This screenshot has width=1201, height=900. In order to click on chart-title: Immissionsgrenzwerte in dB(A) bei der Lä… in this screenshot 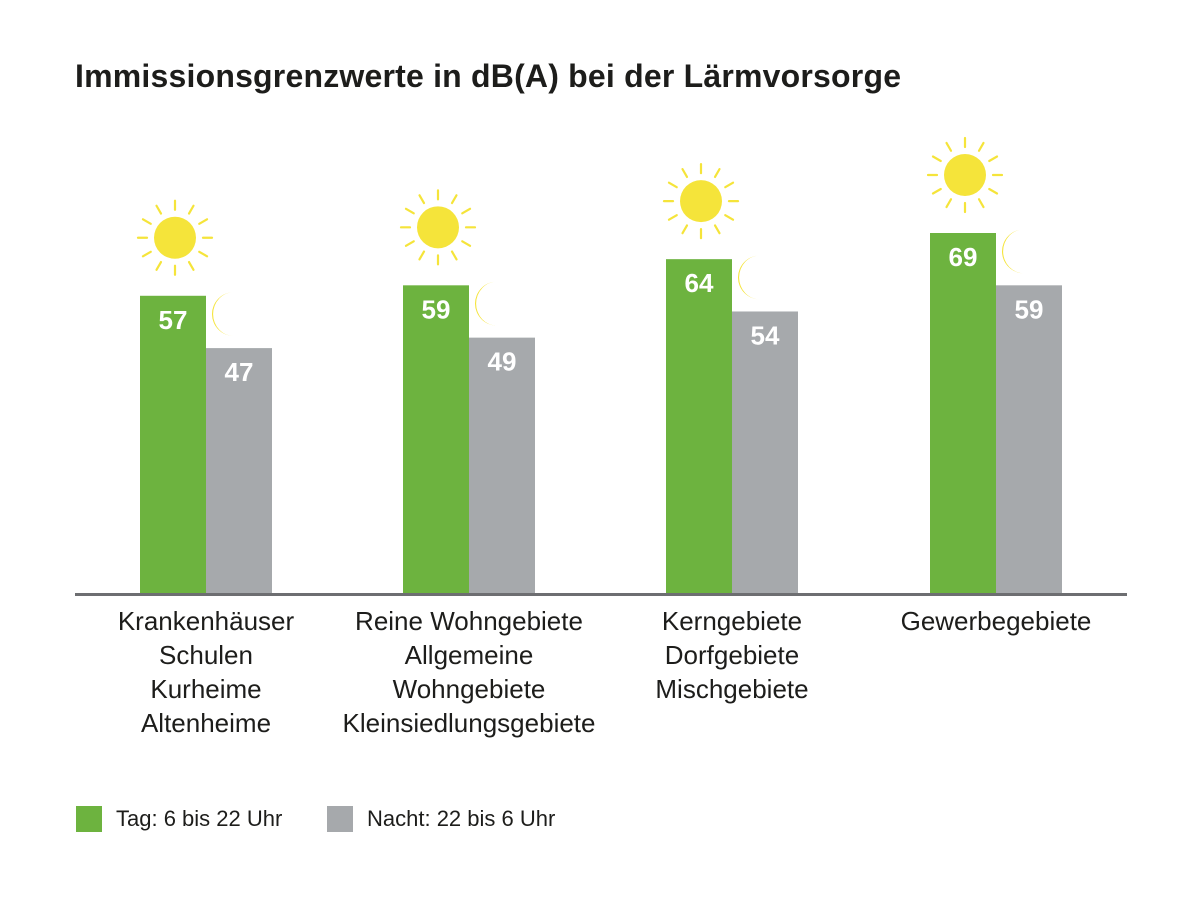, I will do `click(488, 76)`.